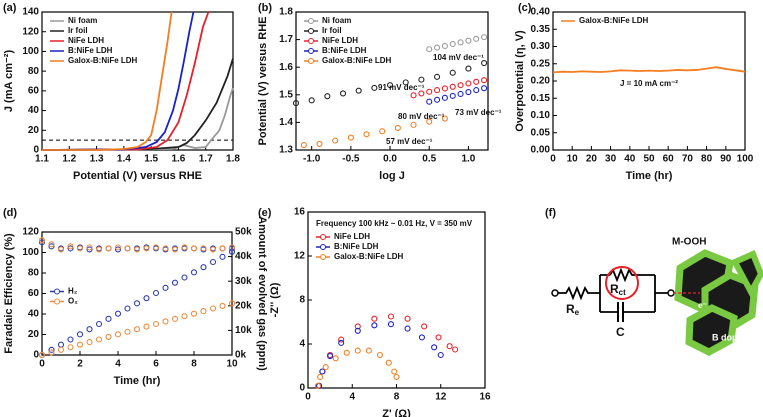 This screenshot has width=763, height=417. I want to click on y-axis-label: Faradaic Efficiency (%), so click(9, 293).